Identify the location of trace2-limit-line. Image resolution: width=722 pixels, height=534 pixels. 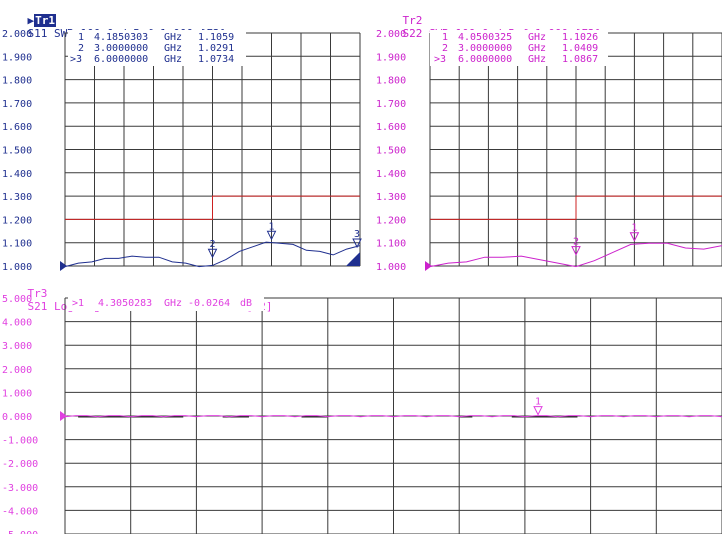
(576, 207).